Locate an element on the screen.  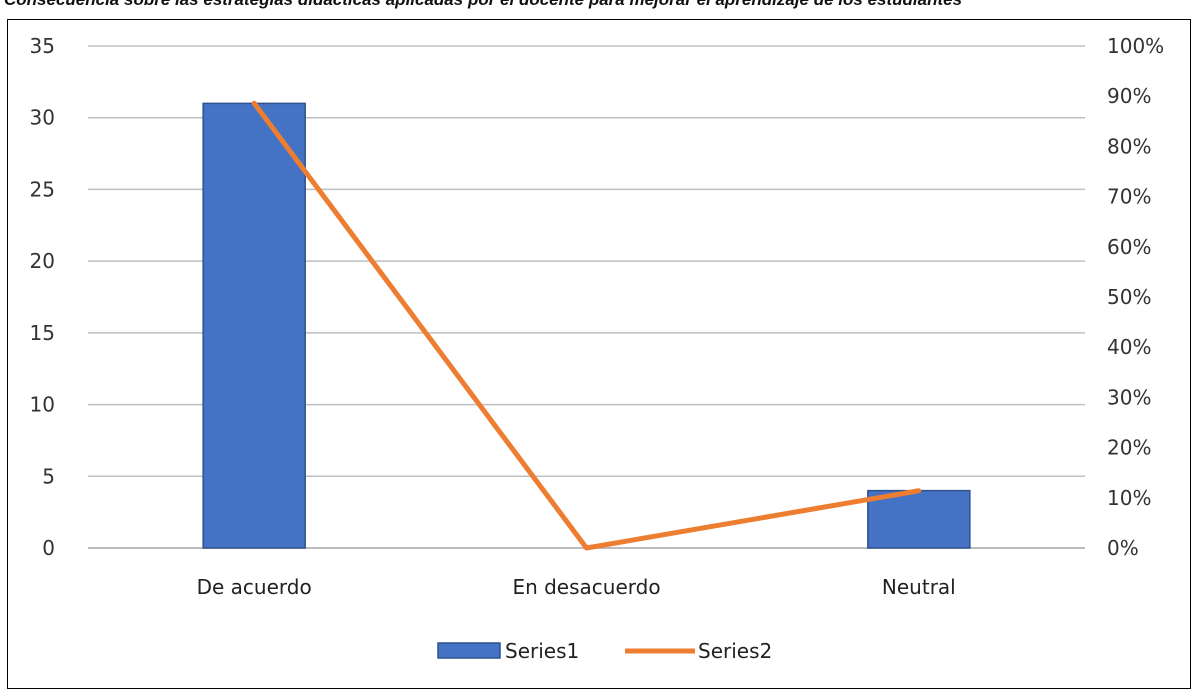
right-tick-label: 100% is located at coordinates (1135, 46).